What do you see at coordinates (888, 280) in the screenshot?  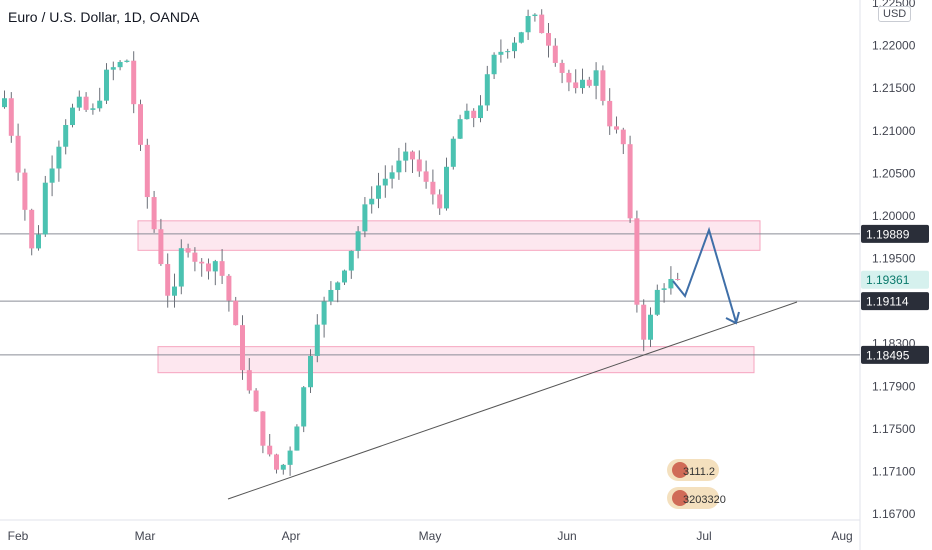 I see `price-label-text: 1.19361` at bounding box center [888, 280].